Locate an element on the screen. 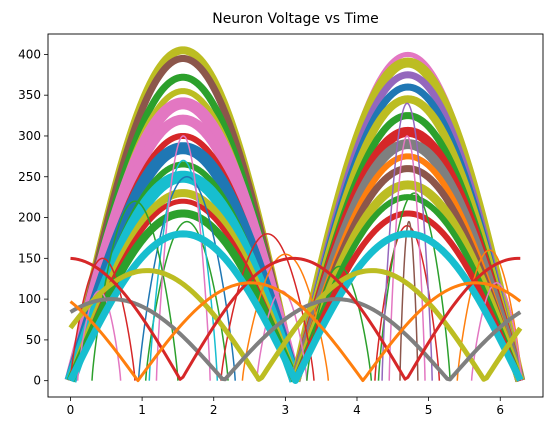 Image resolution: width=552 pixels, height=435 pixels. y-tick-label: 150 is located at coordinates (29, 258).